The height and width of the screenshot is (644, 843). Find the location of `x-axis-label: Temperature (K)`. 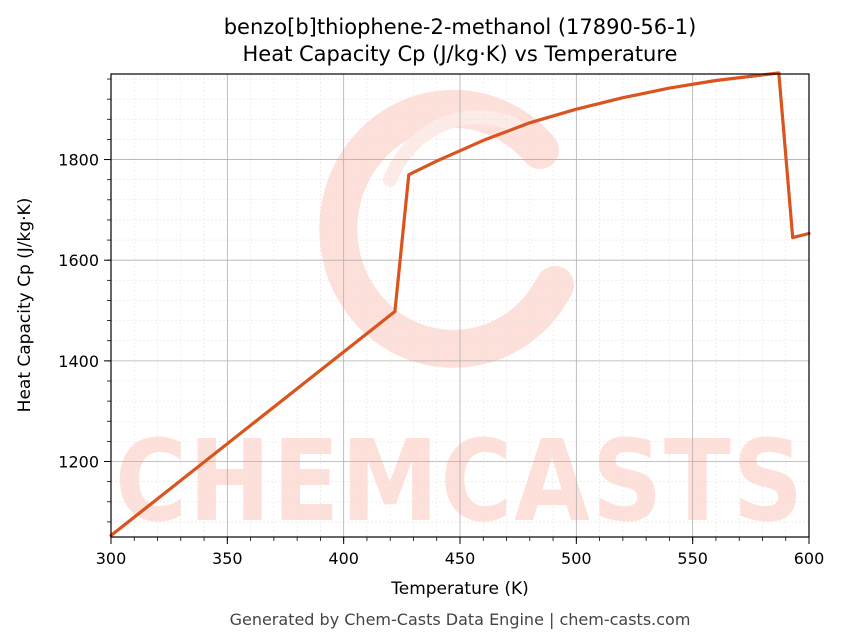

x-axis-label: Temperature (K) is located at coordinates (459, 589).